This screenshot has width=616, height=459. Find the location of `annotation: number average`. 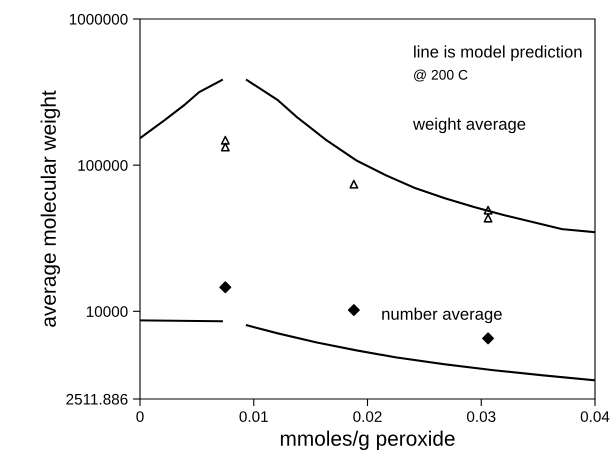

annotation: number average is located at coordinates (442, 316).